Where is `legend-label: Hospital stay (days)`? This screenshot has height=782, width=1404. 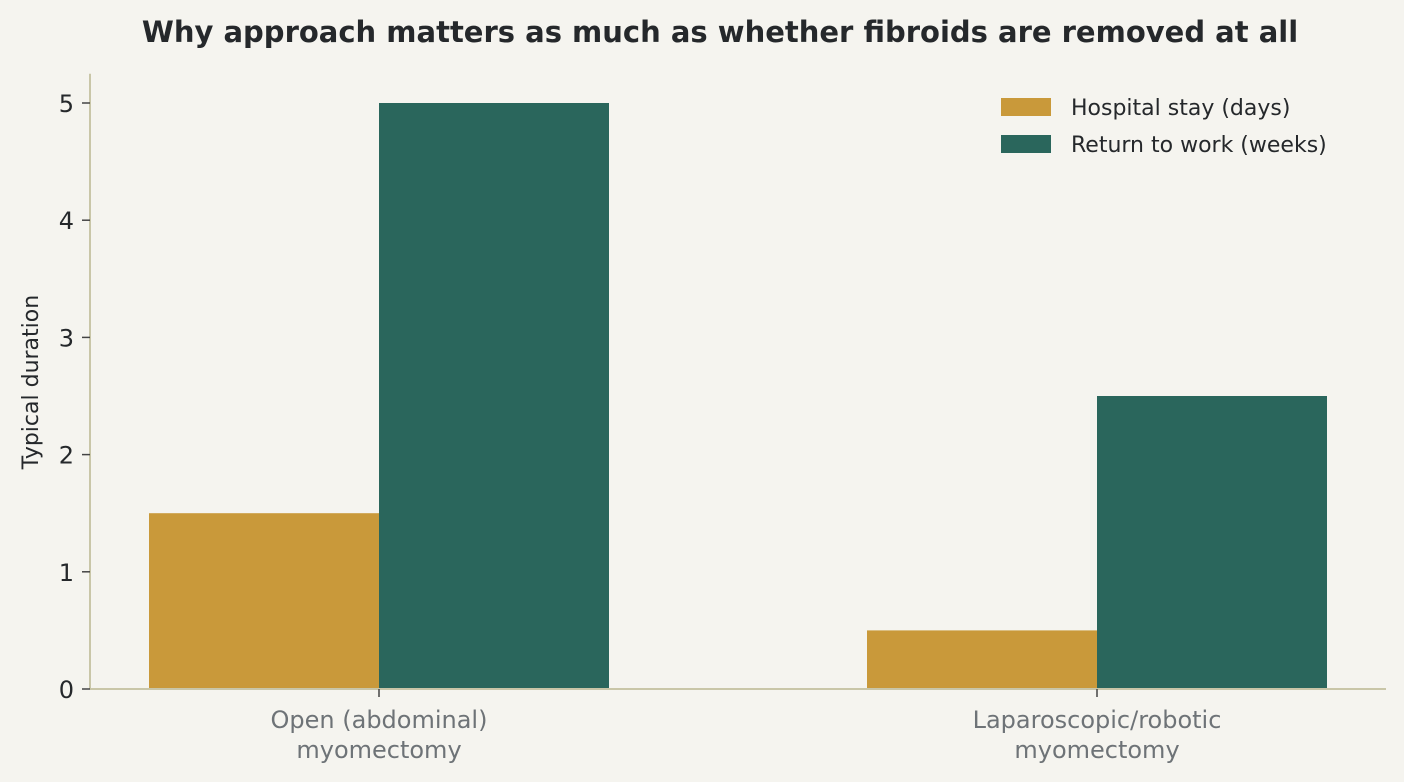 legend-label: Hospital stay (days) is located at coordinates (1180, 108).